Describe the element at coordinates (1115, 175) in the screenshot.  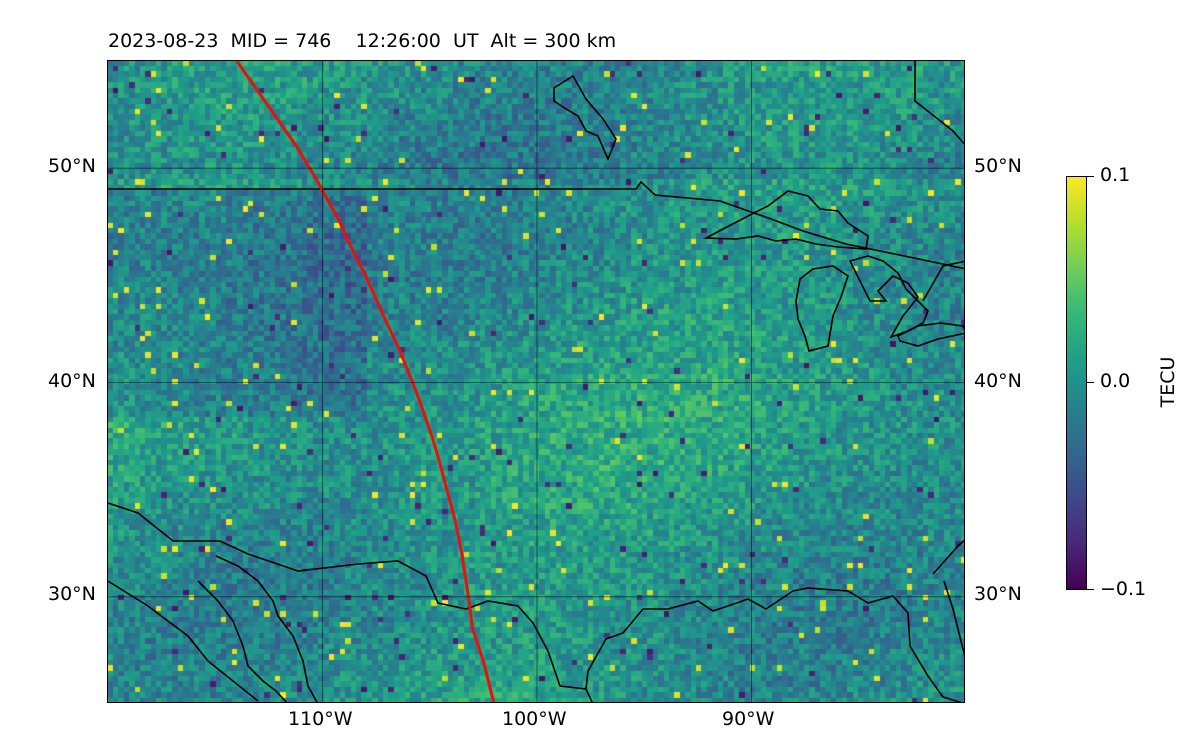
I see `colorbar-label-max: 0.1` at that location.